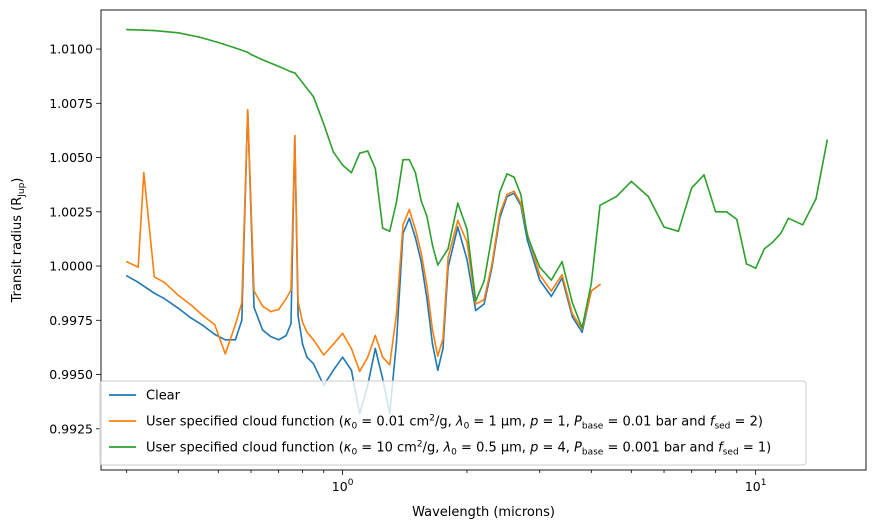  I want to click on y-tick-label: 0.9950, so click(71, 374).